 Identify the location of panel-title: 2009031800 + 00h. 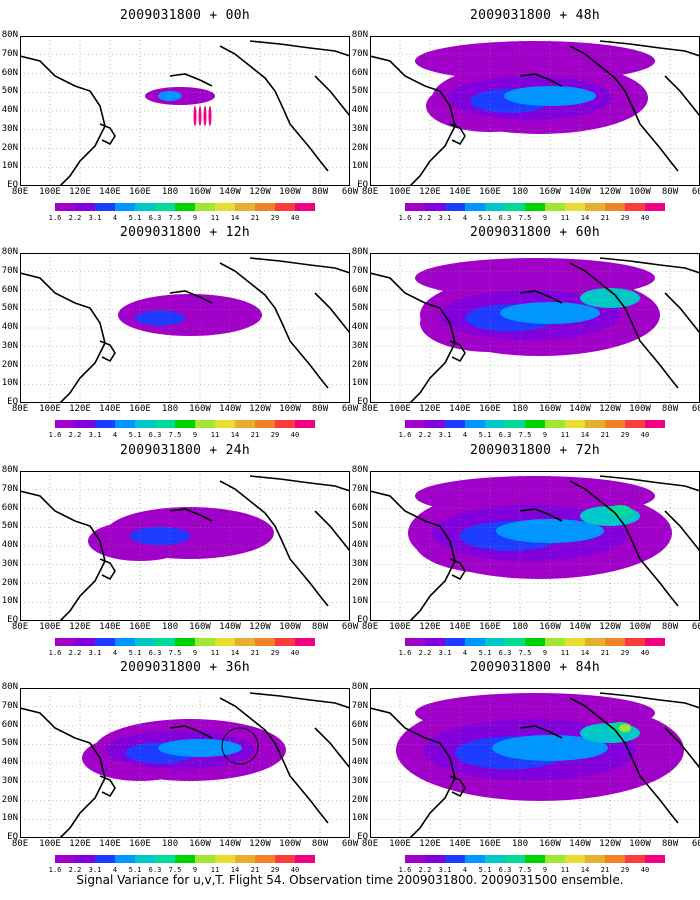
(185, 15).